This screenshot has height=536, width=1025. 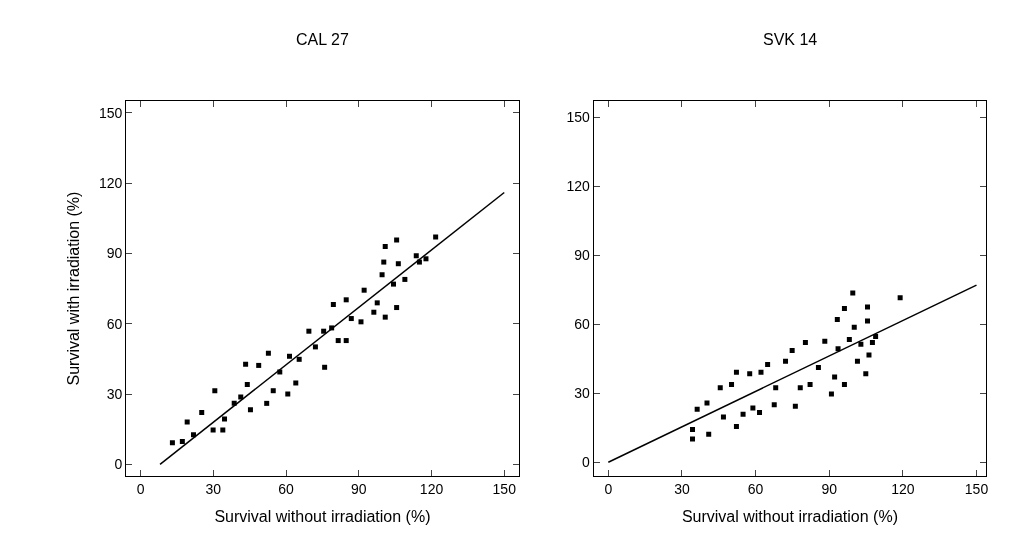 I want to click on y-tick-label: 0, so click(x=586, y=462).